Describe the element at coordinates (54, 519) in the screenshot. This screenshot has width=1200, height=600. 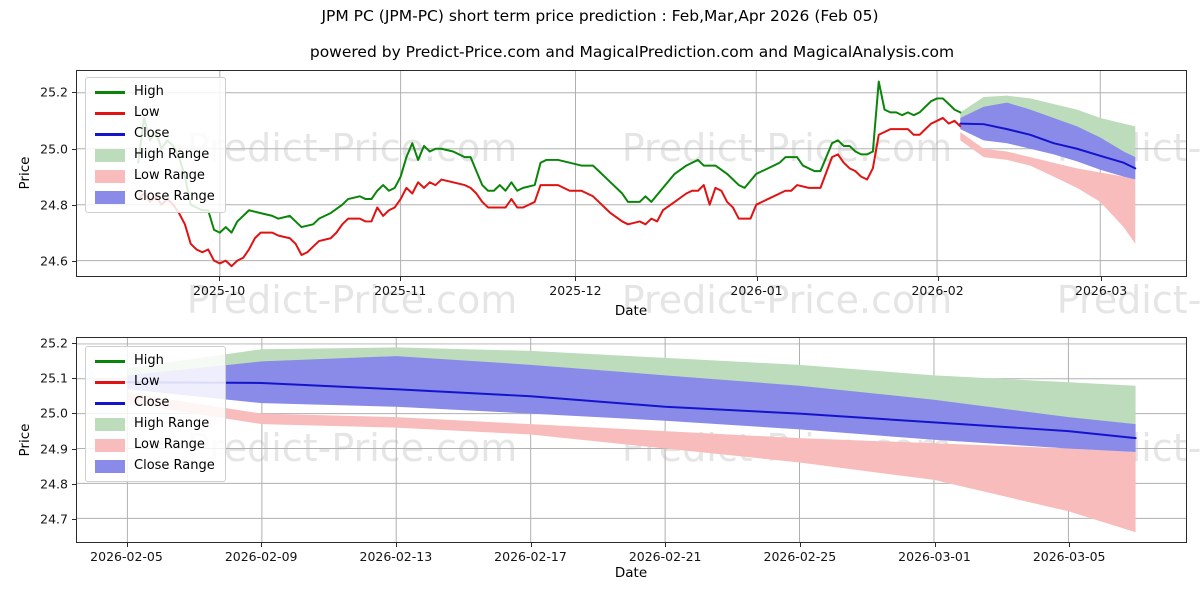
I see `bottom-chart-ytick-label: 24.7` at that location.